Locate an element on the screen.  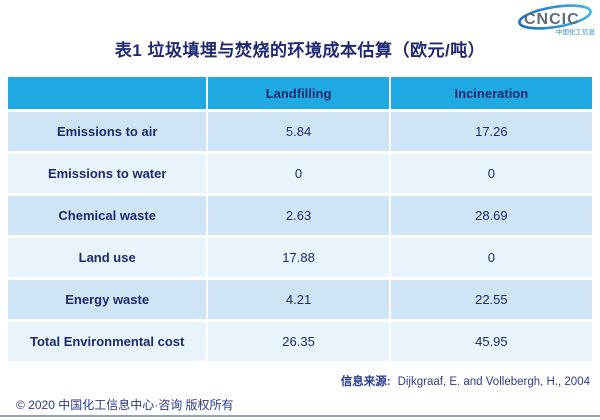
copyright-notice: © 2020 中国化工信息中心·咨询 版权所有 is located at coordinates (125, 405).